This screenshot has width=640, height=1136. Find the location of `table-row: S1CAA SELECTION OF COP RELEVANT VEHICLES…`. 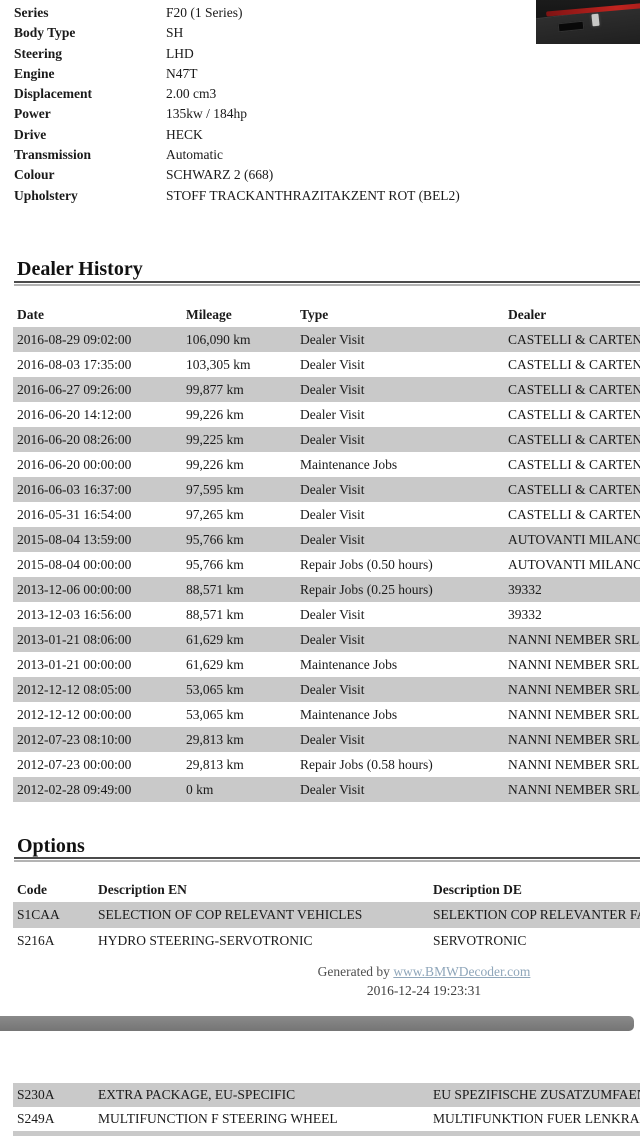

table-row: S1CAA SELECTION OF COP RELEVANT VEHICLES… is located at coordinates (326, 915).